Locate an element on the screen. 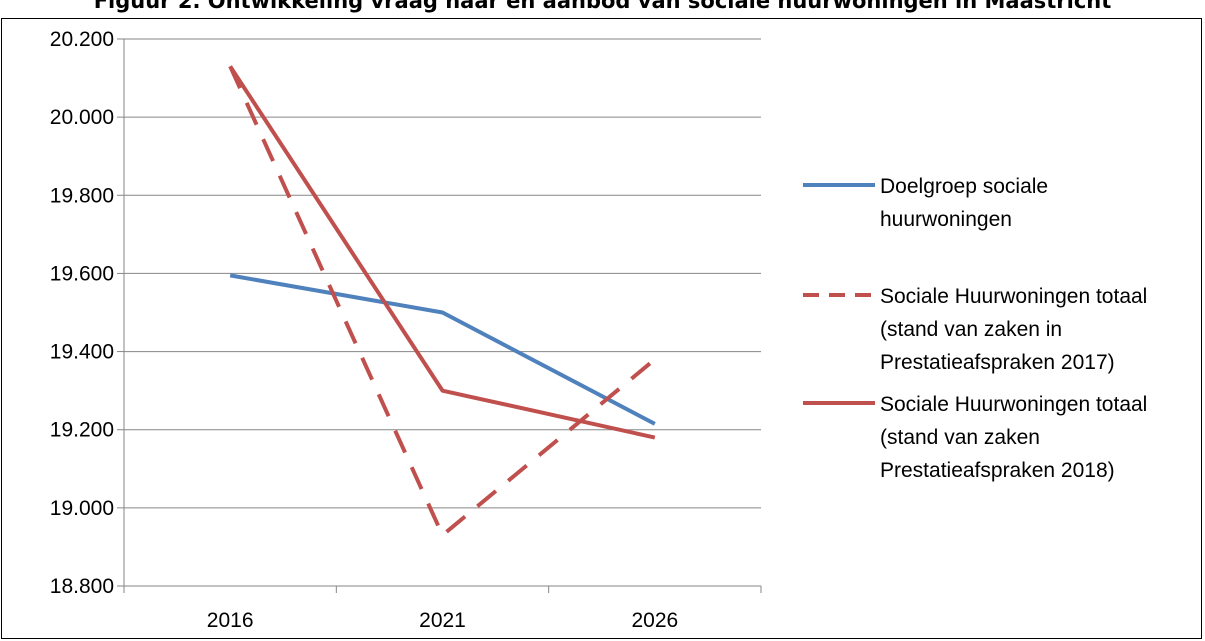 Image resolution: width=1205 pixels, height=641 pixels. legend-swatch-aanbod-2017 is located at coordinates (839, 295).